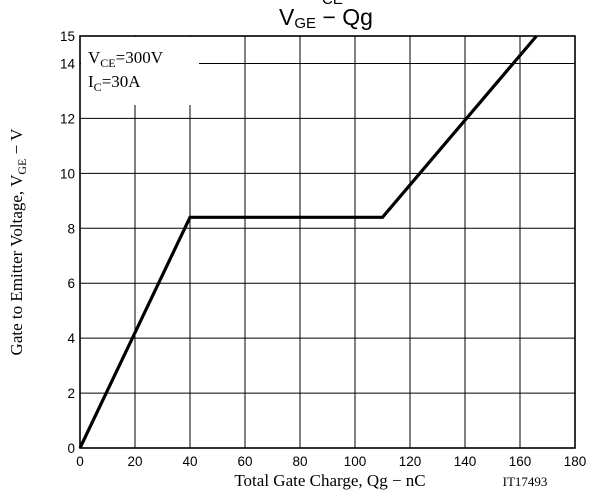 The height and width of the screenshot is (502, 591). Describe the element at coordinates (575, 461) in the screenshot. I see `x-tick-label: 180` at that location.